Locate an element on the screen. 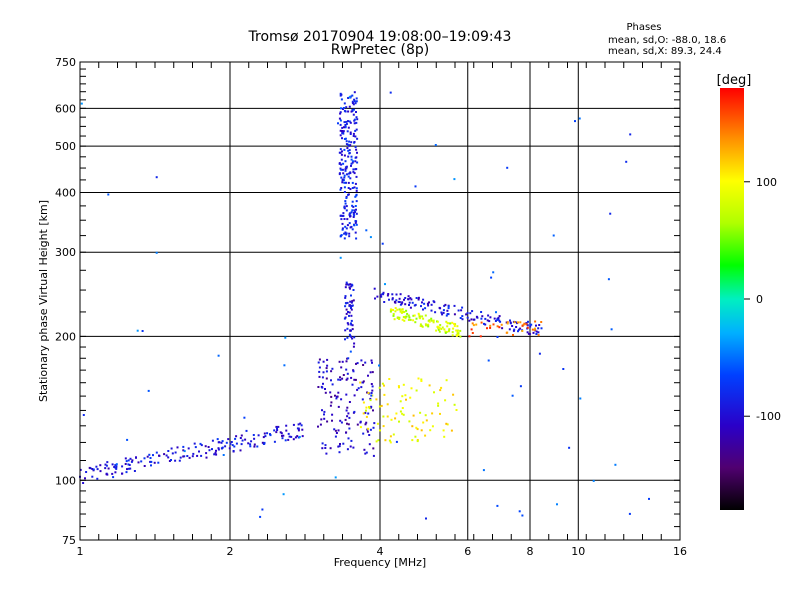  stats-line-x: mean, sd,X: 89.3, 24.4 is located at coordinates (665, 51).